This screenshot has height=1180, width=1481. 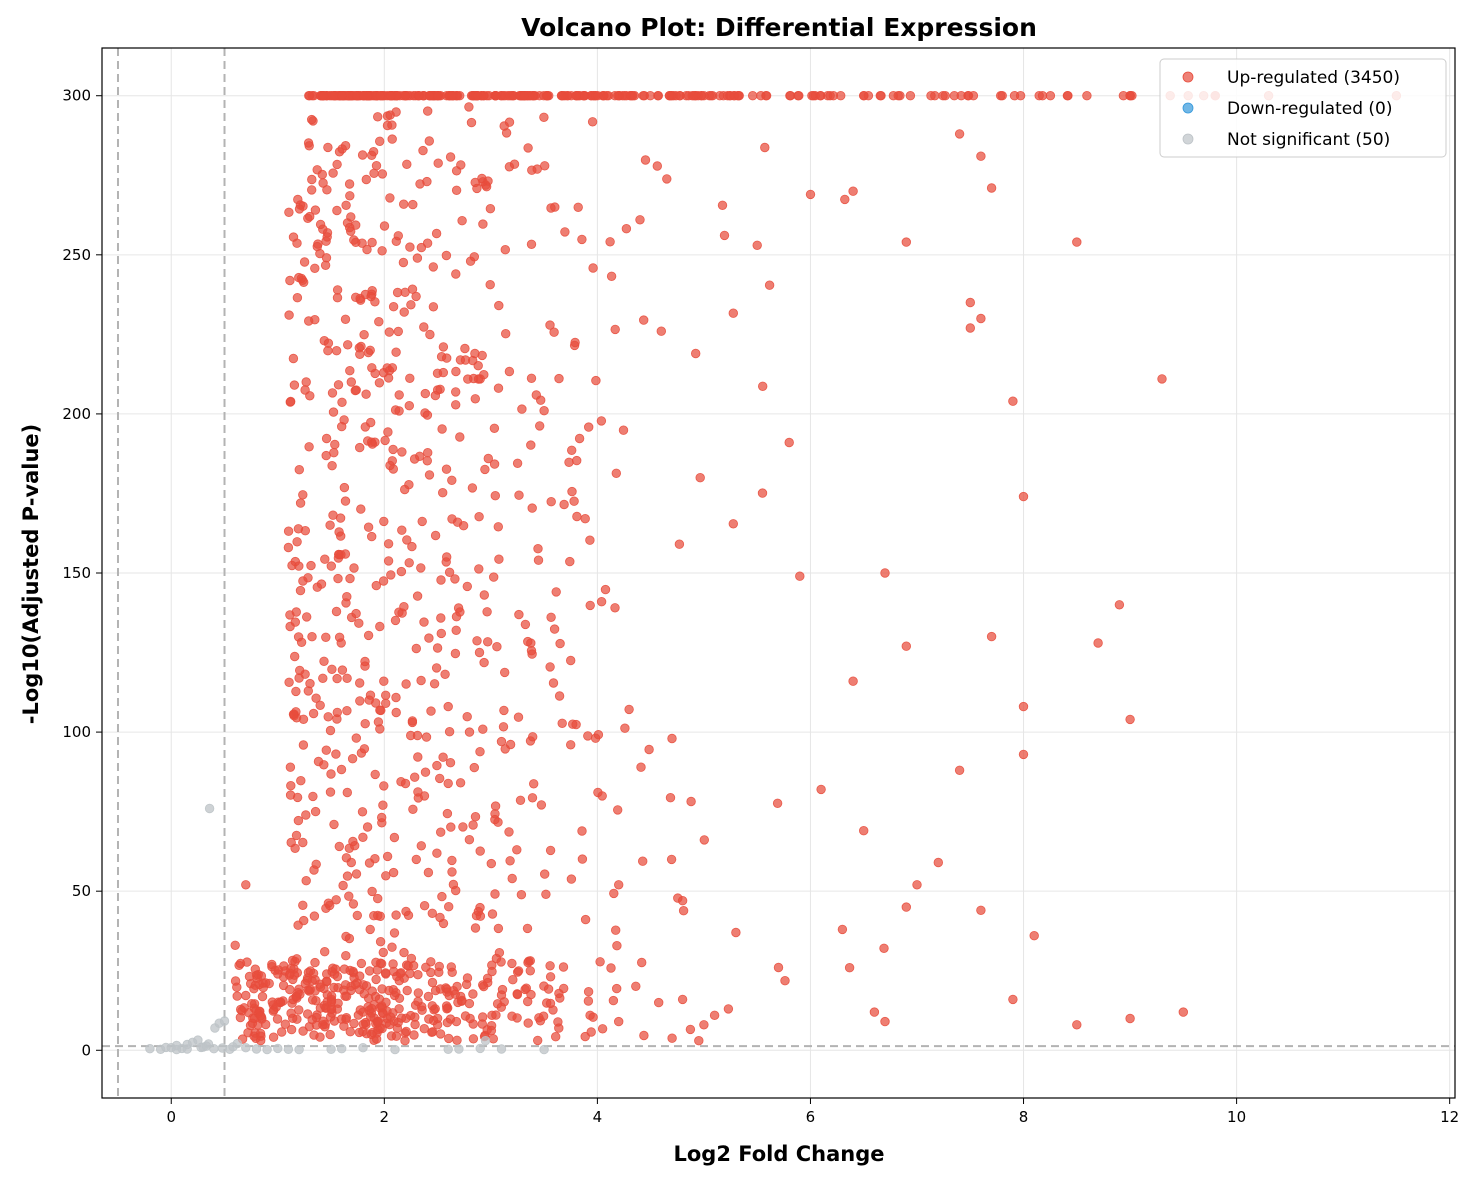 I want to click on legend-label-ns: Not significant (50), so click(x=1308, y=140).